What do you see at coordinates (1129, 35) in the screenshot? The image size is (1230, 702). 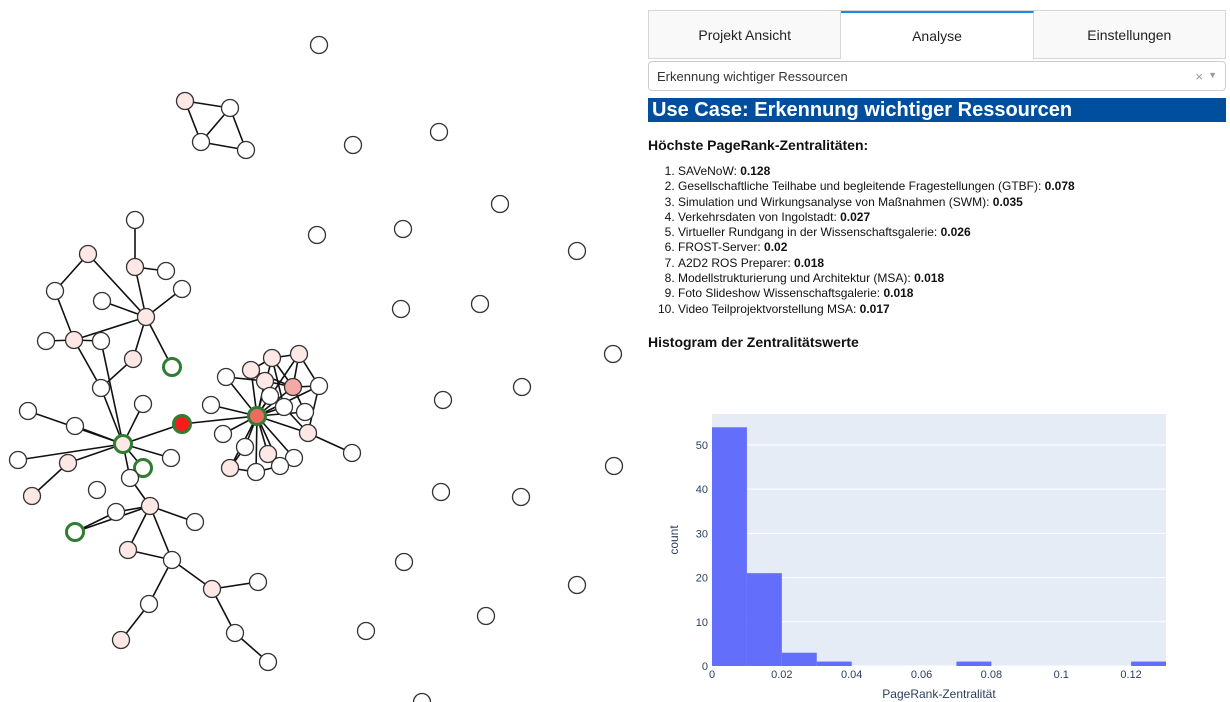 I see `tab-einstellungen: Einstellungen` at bounding box center [1129, 35].